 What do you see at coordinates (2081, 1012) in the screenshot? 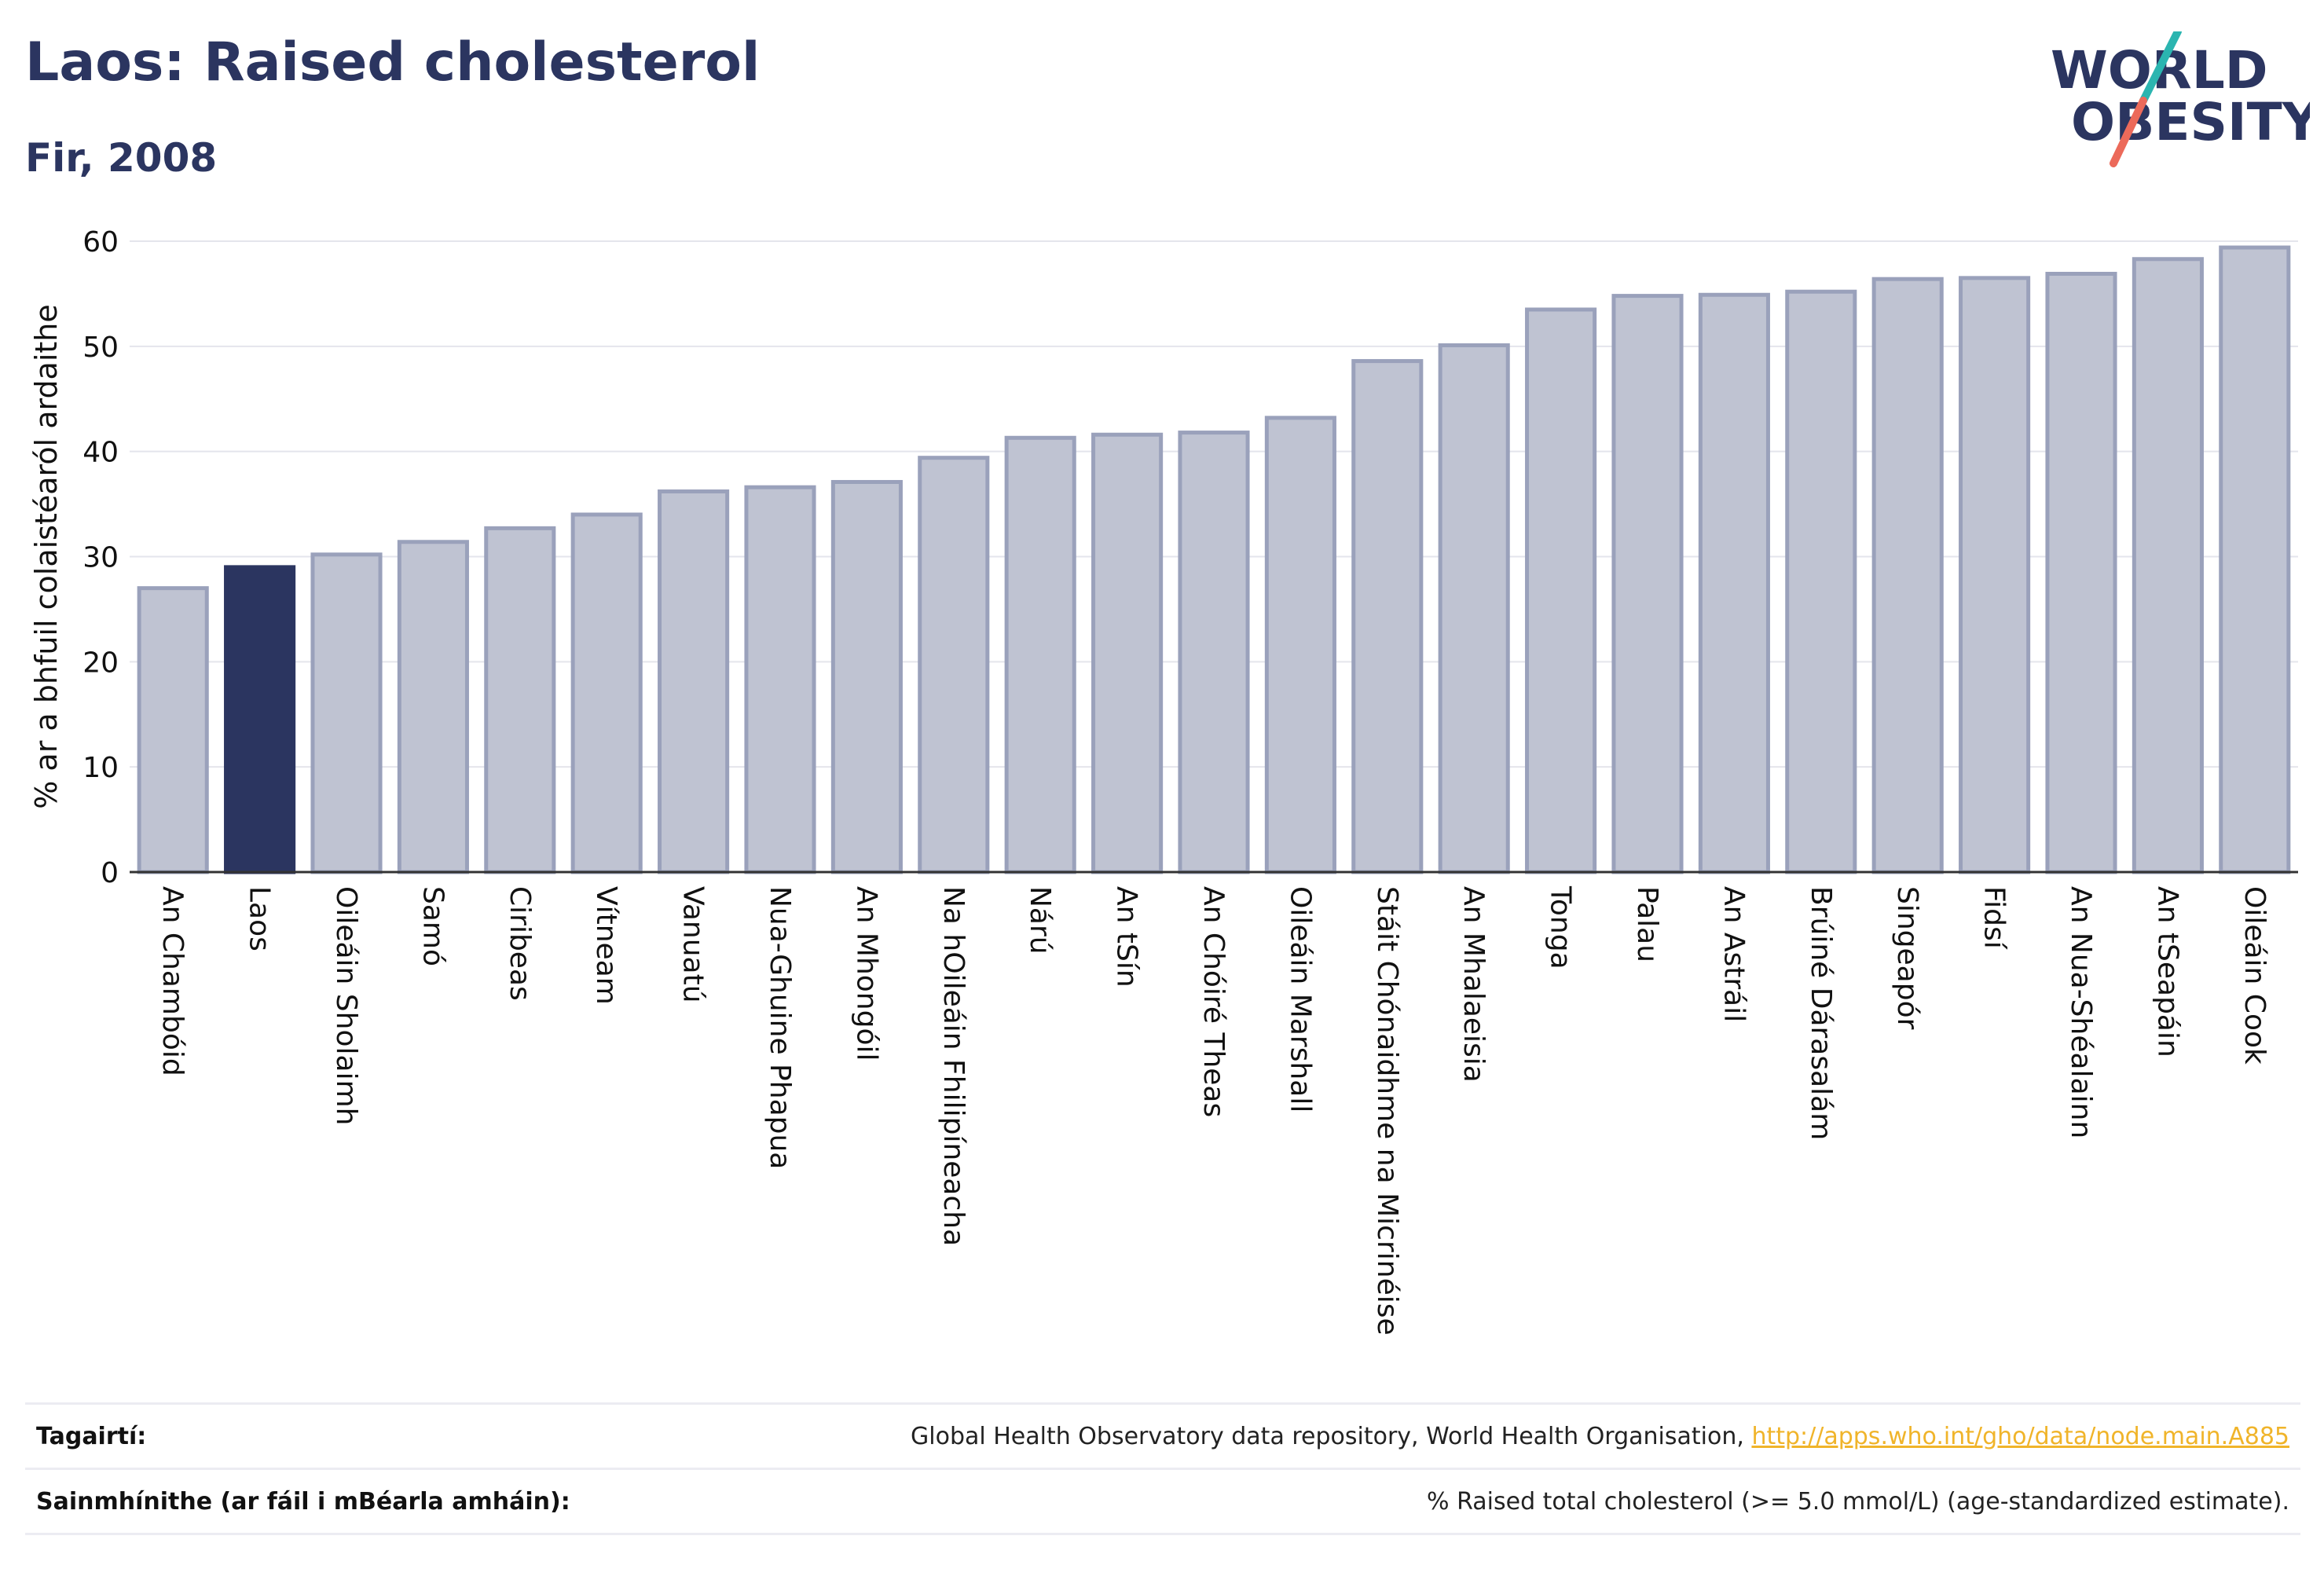
I see `x-tick-label: An Nua-Shéalainn` at bounding box center [2081, 1012].